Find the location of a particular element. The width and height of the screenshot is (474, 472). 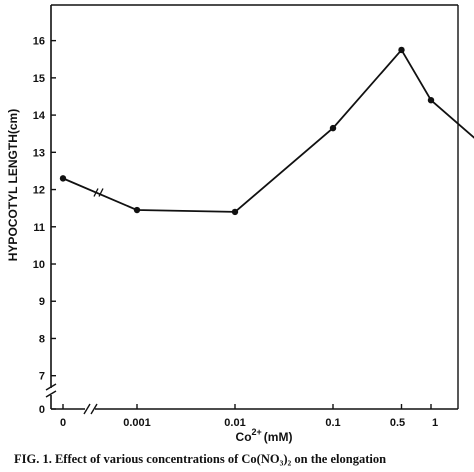

x-axis-title: Co2+ (mM) is located at coordinates (264, 435).